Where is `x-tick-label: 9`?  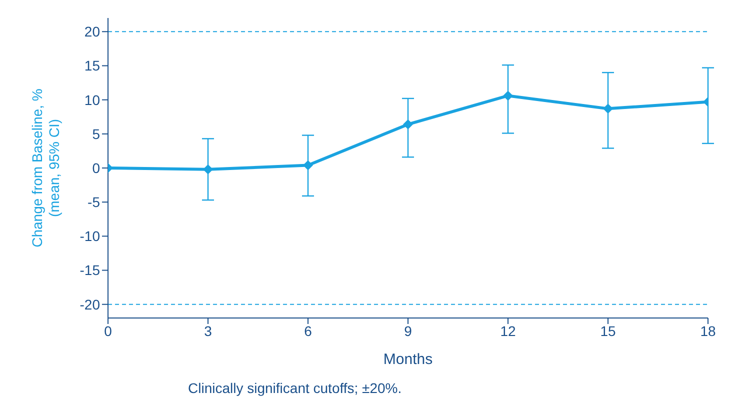 x-tick-label: 9 is located at coordinates (408, 330).